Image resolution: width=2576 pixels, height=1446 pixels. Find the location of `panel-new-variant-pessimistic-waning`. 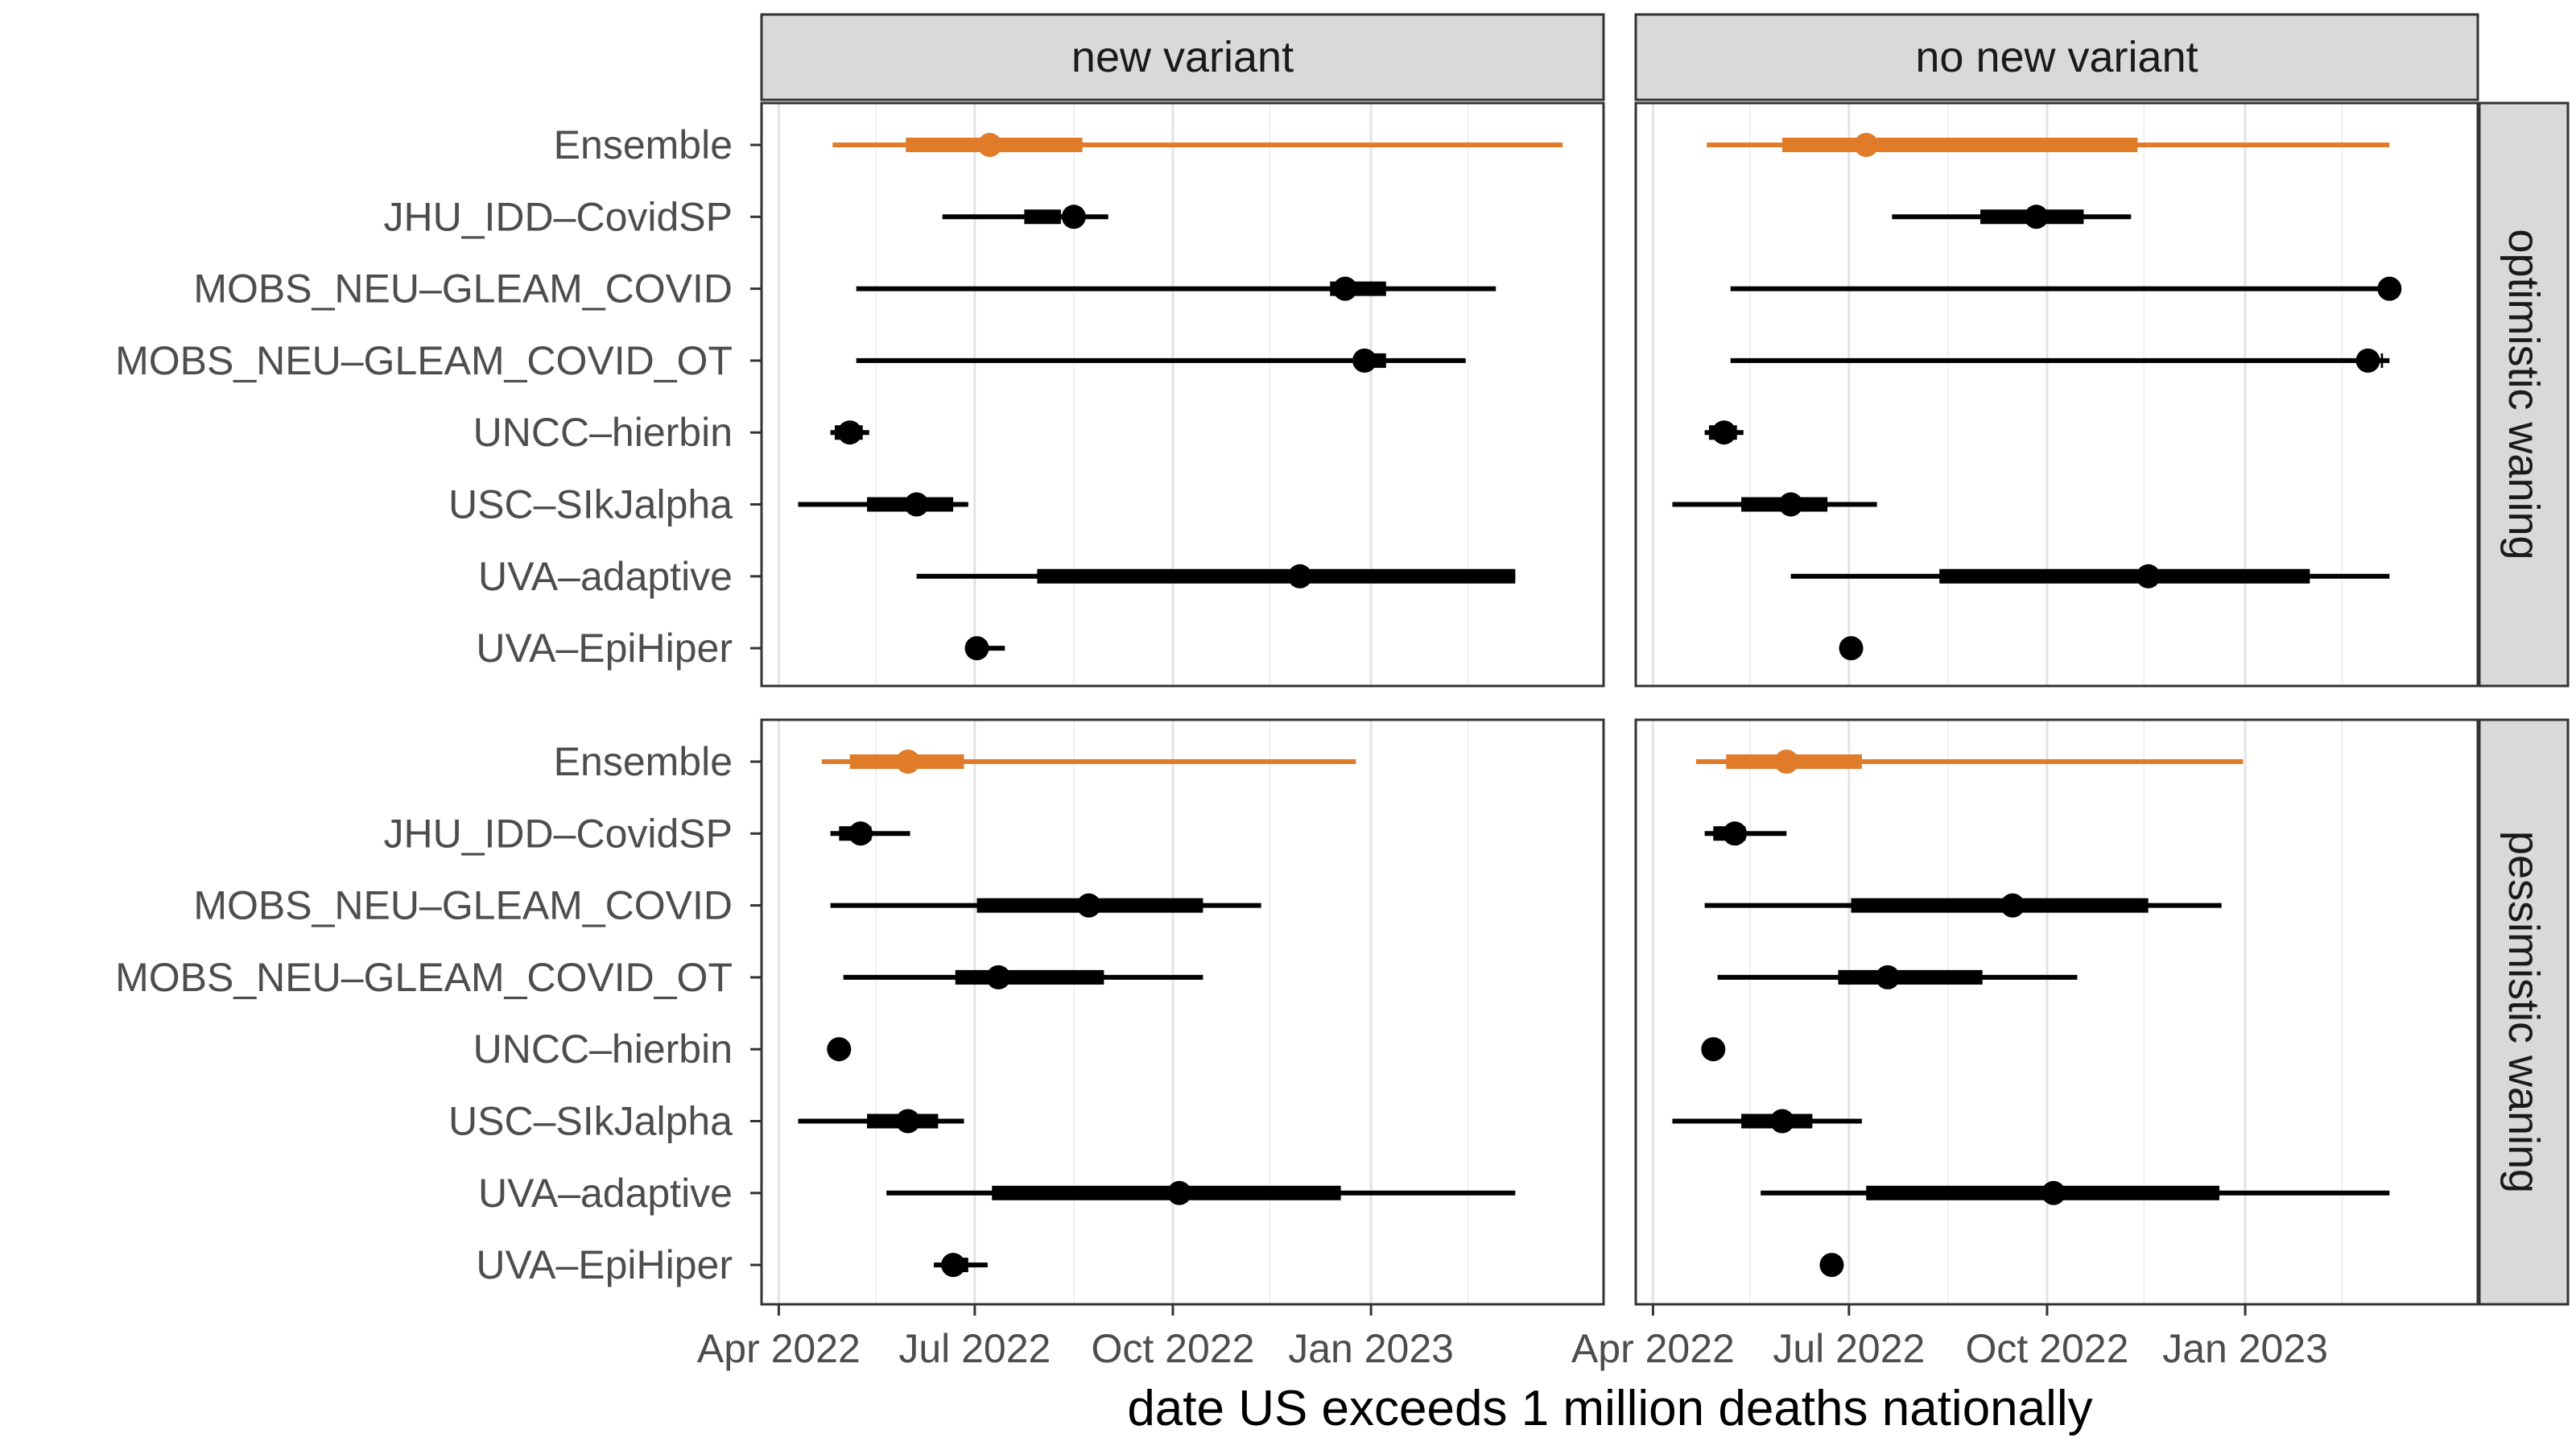

panel-new-variant-pessimistic-waning is located at coordinates (1182, 1012).